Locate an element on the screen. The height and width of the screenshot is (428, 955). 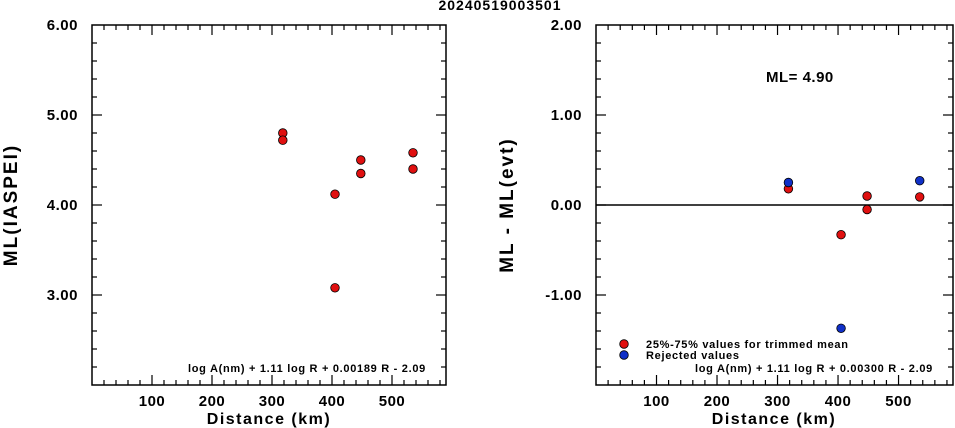
ml-value-label: ML= 4.90 is located at coordinates (800, 77).